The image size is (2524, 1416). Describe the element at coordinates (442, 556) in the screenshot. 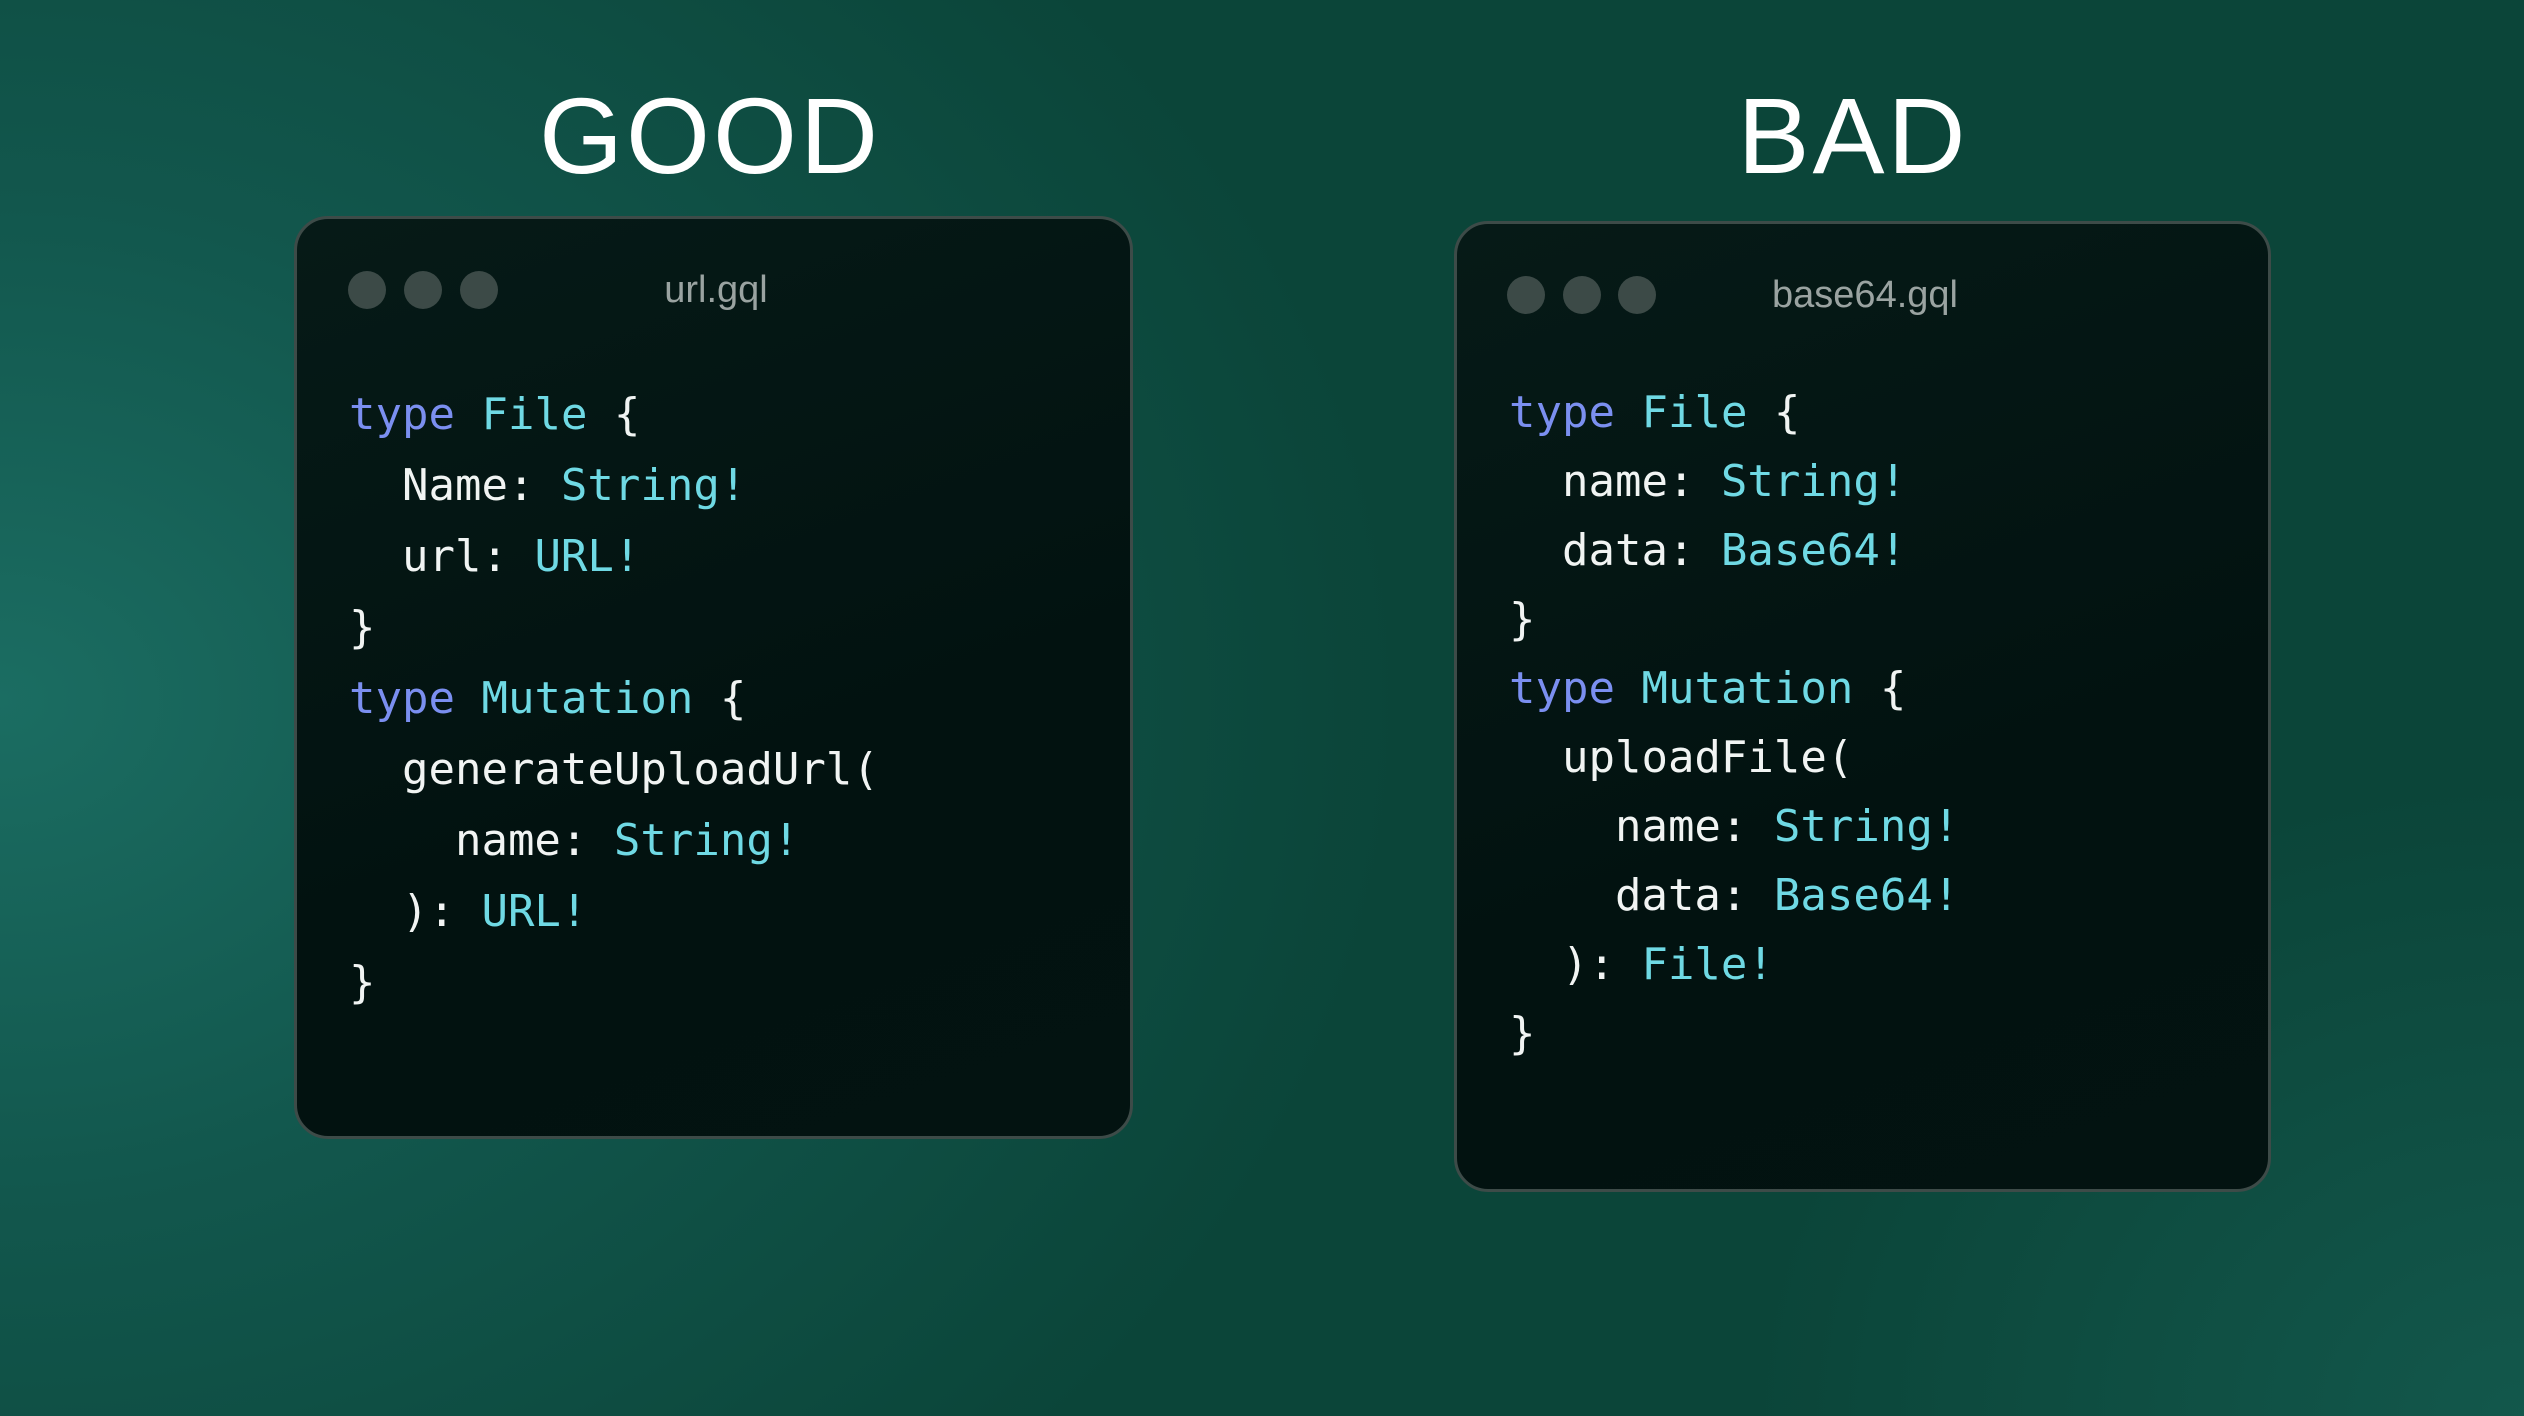

I see `code-text: url:` at that location.